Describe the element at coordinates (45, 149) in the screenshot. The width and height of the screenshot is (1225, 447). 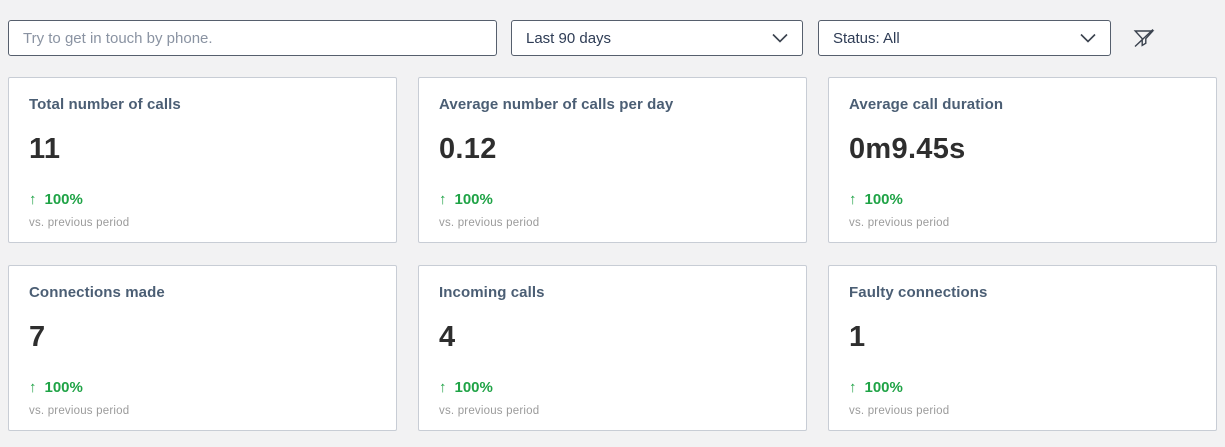
I see `card-value: 11` at that location.